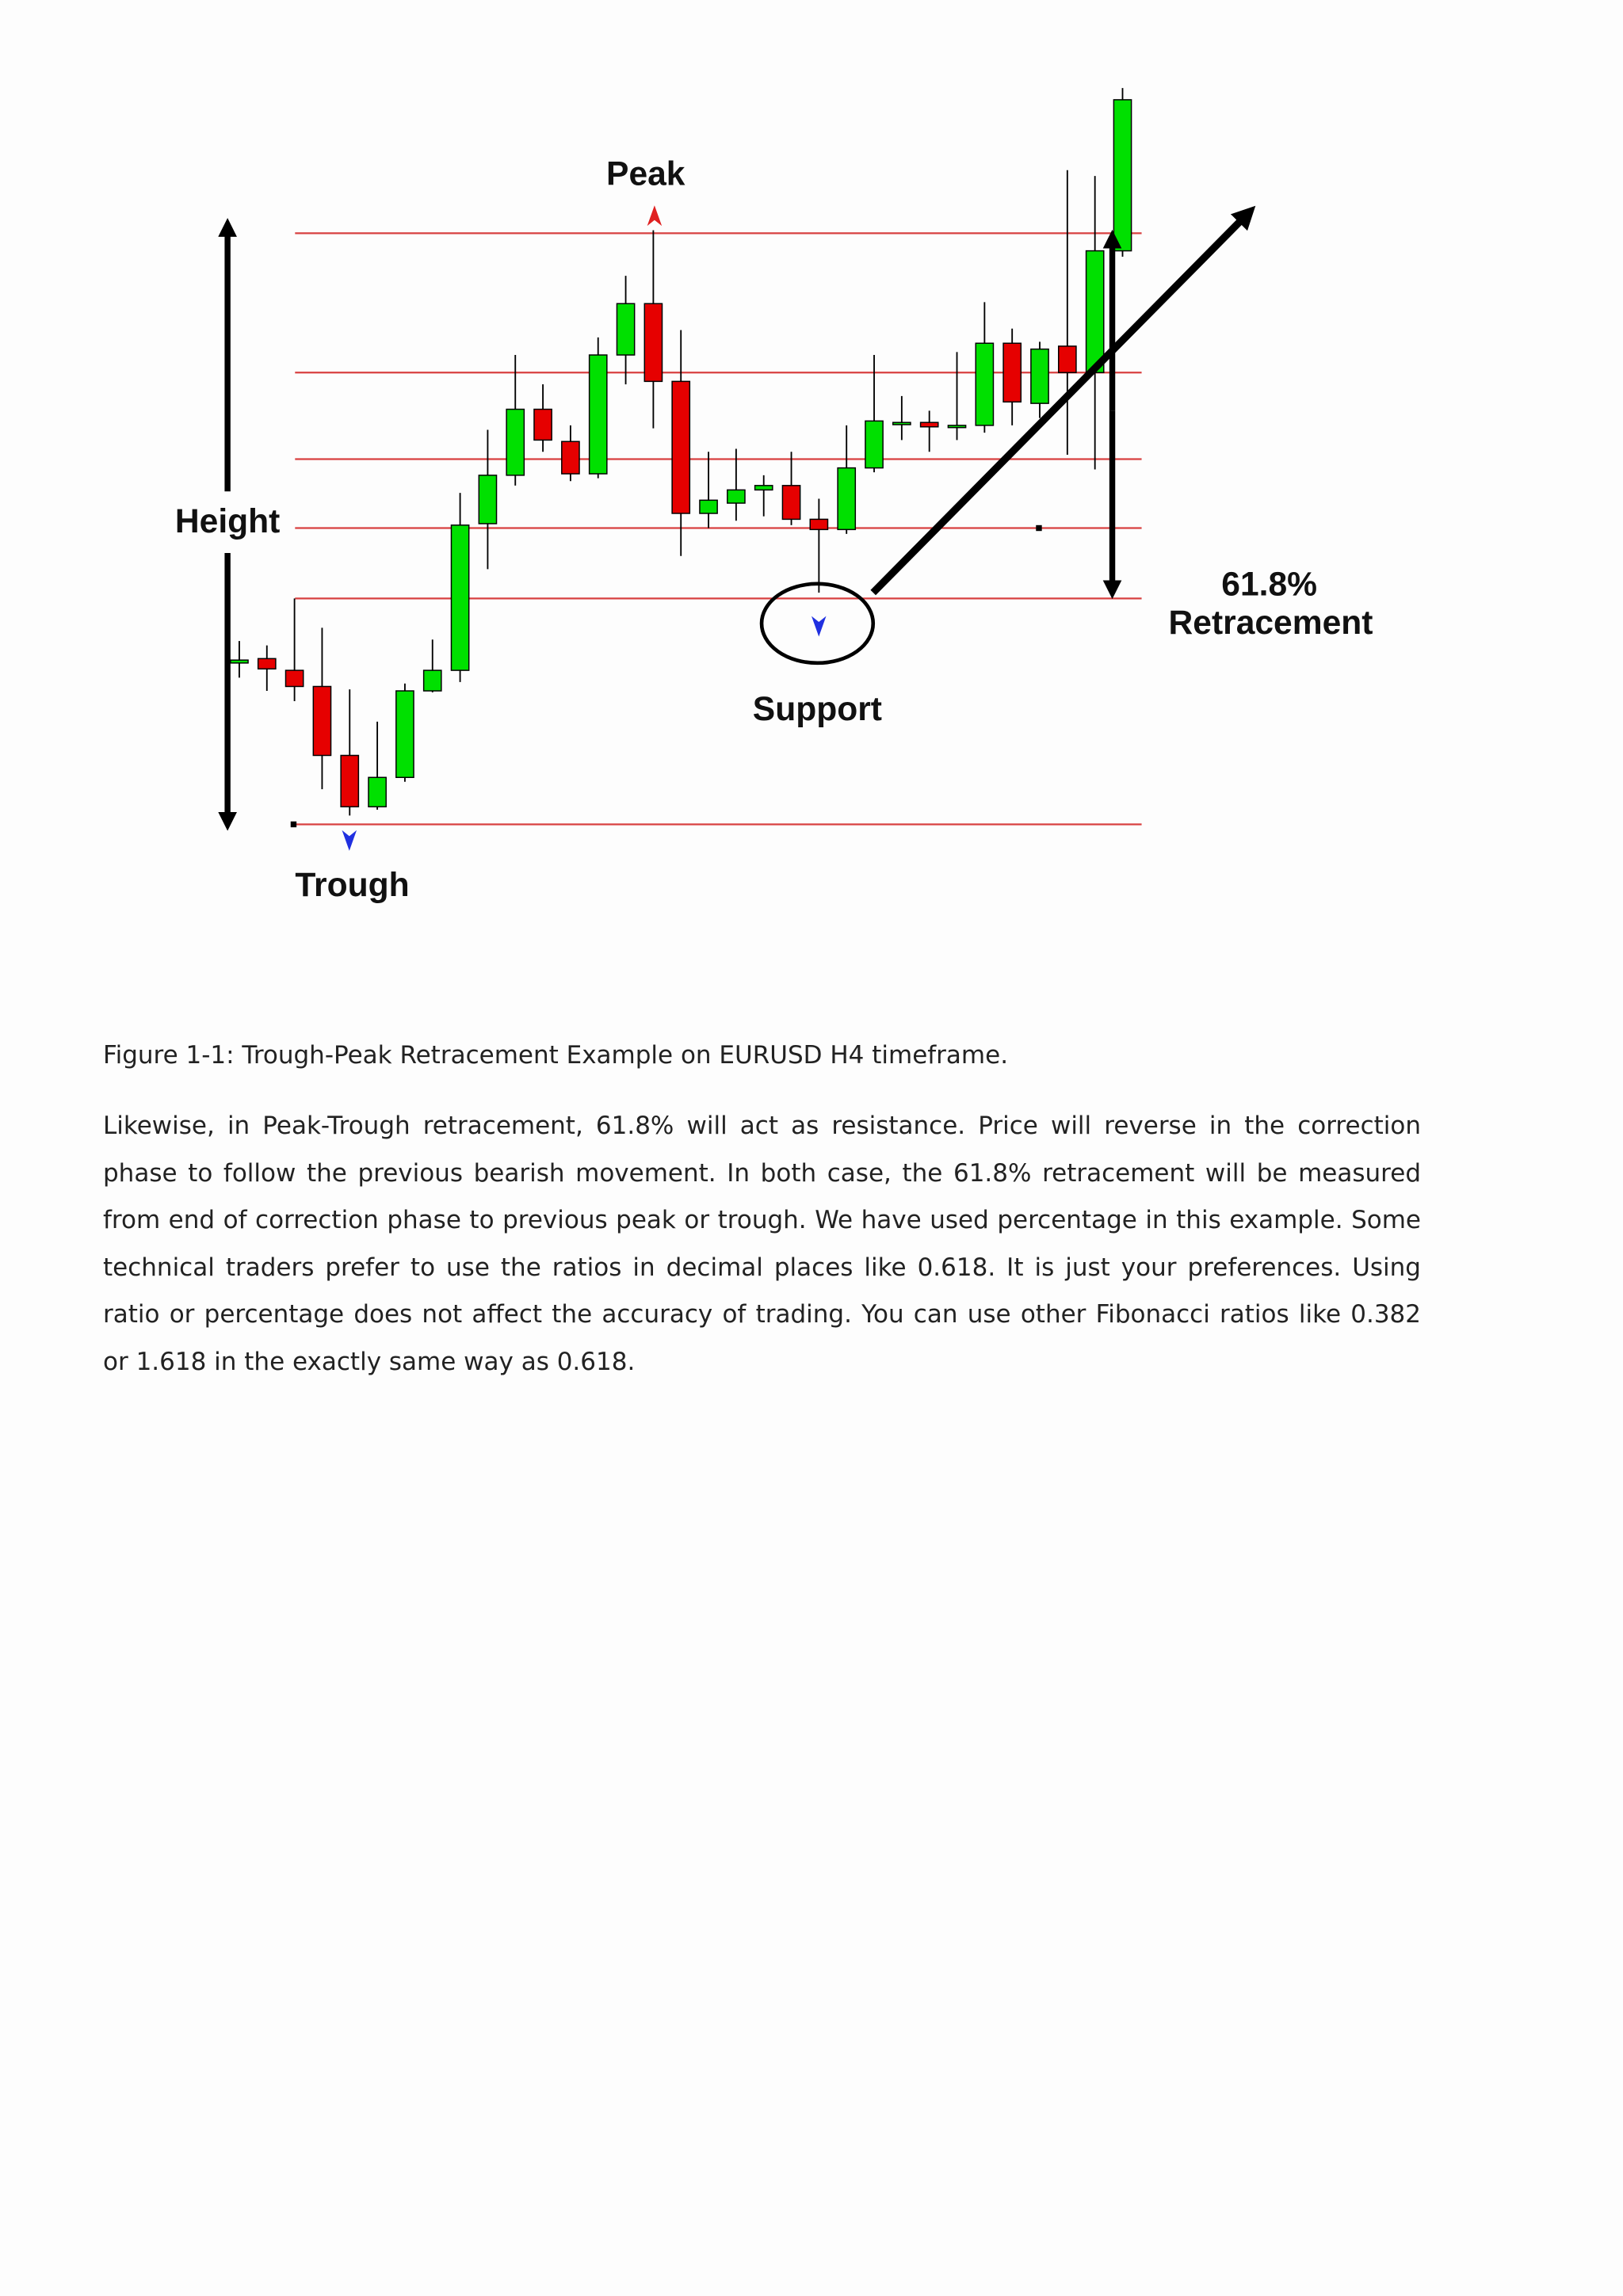 The height and width of the screenshot is (2296, 1623). I want to click on support-circle, so click(818, 624).